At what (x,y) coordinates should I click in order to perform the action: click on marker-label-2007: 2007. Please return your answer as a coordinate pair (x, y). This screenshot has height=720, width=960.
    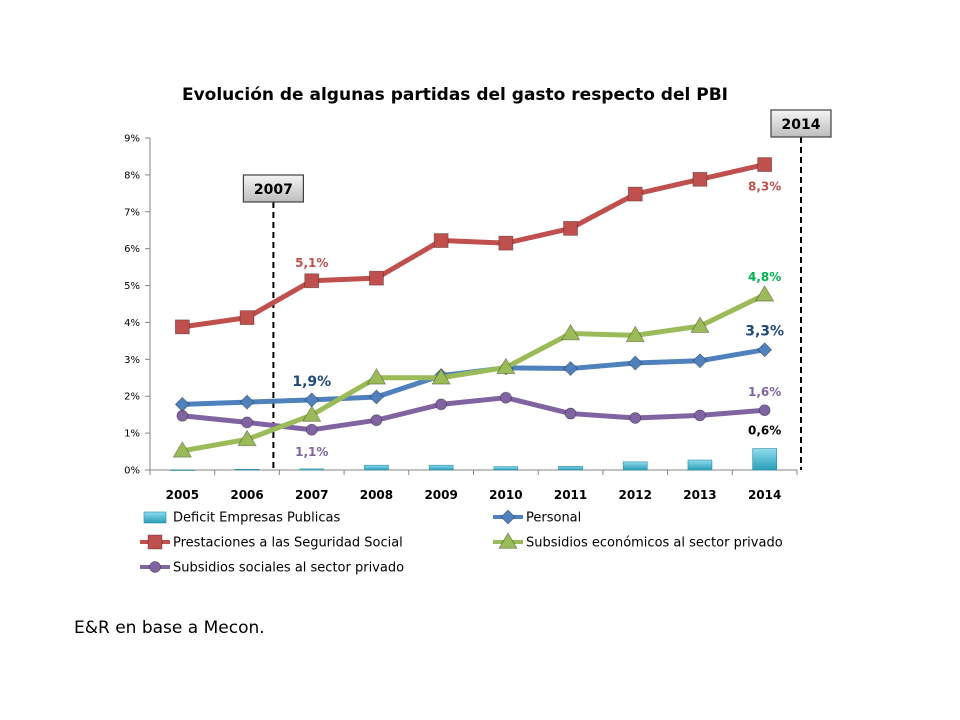
    Looking at the image, I should click on (273, 190).